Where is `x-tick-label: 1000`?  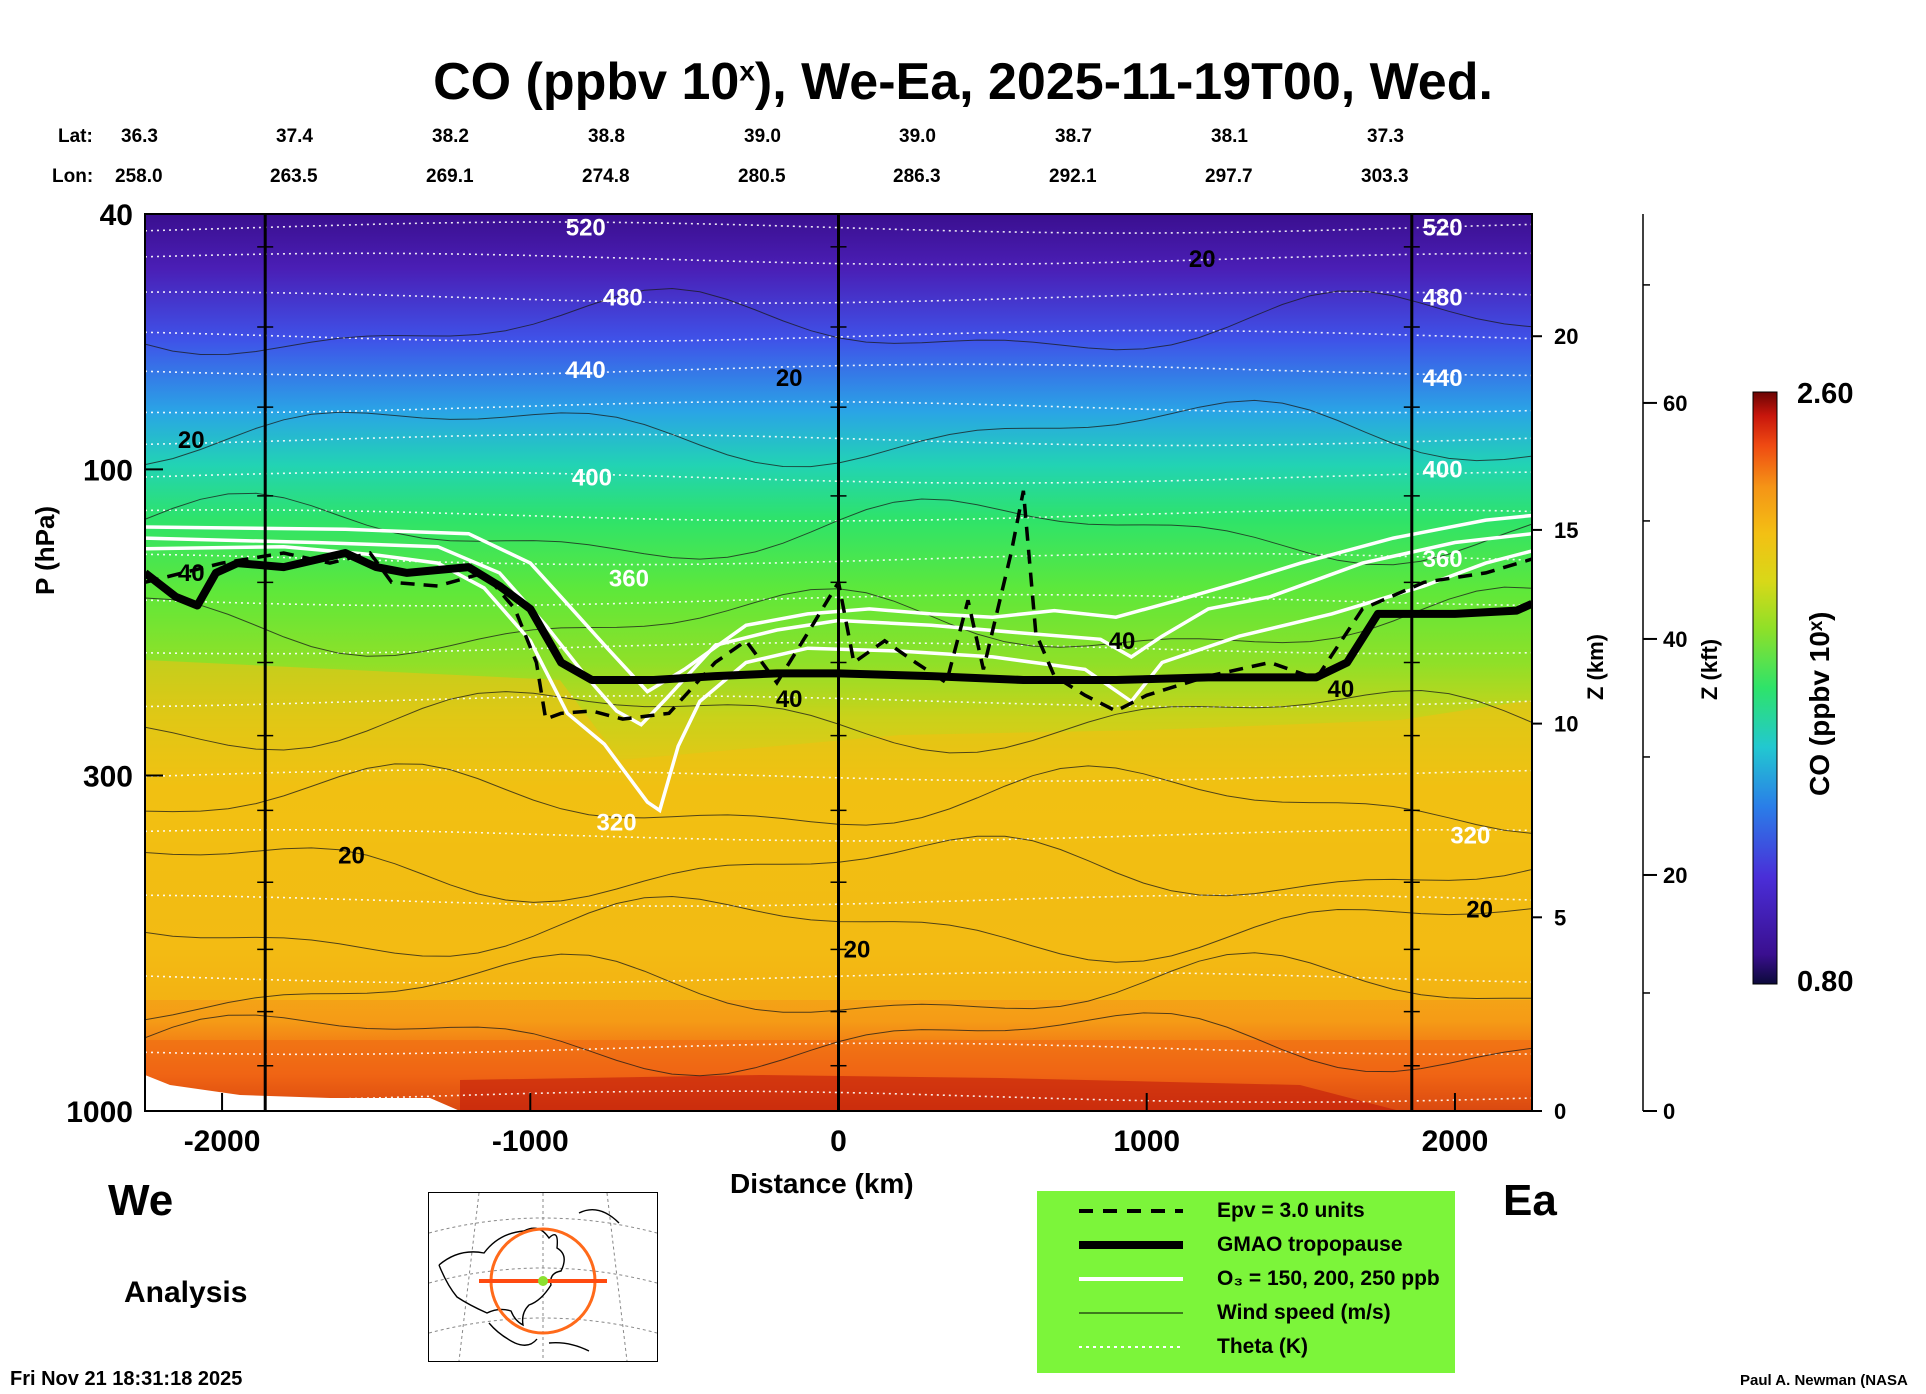 x-tick-label: 1000 is located at coordinates (1146, 1141).